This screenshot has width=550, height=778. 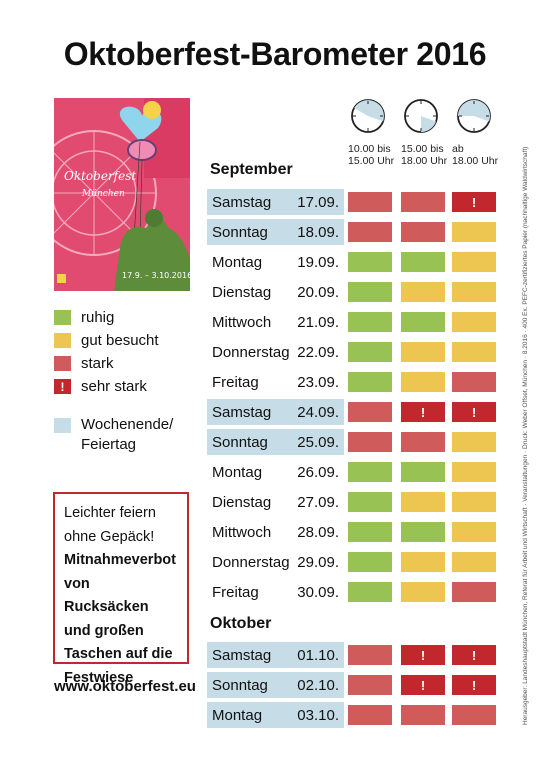 I want to click on day-date: 29.09., so click(x=318, y=562).